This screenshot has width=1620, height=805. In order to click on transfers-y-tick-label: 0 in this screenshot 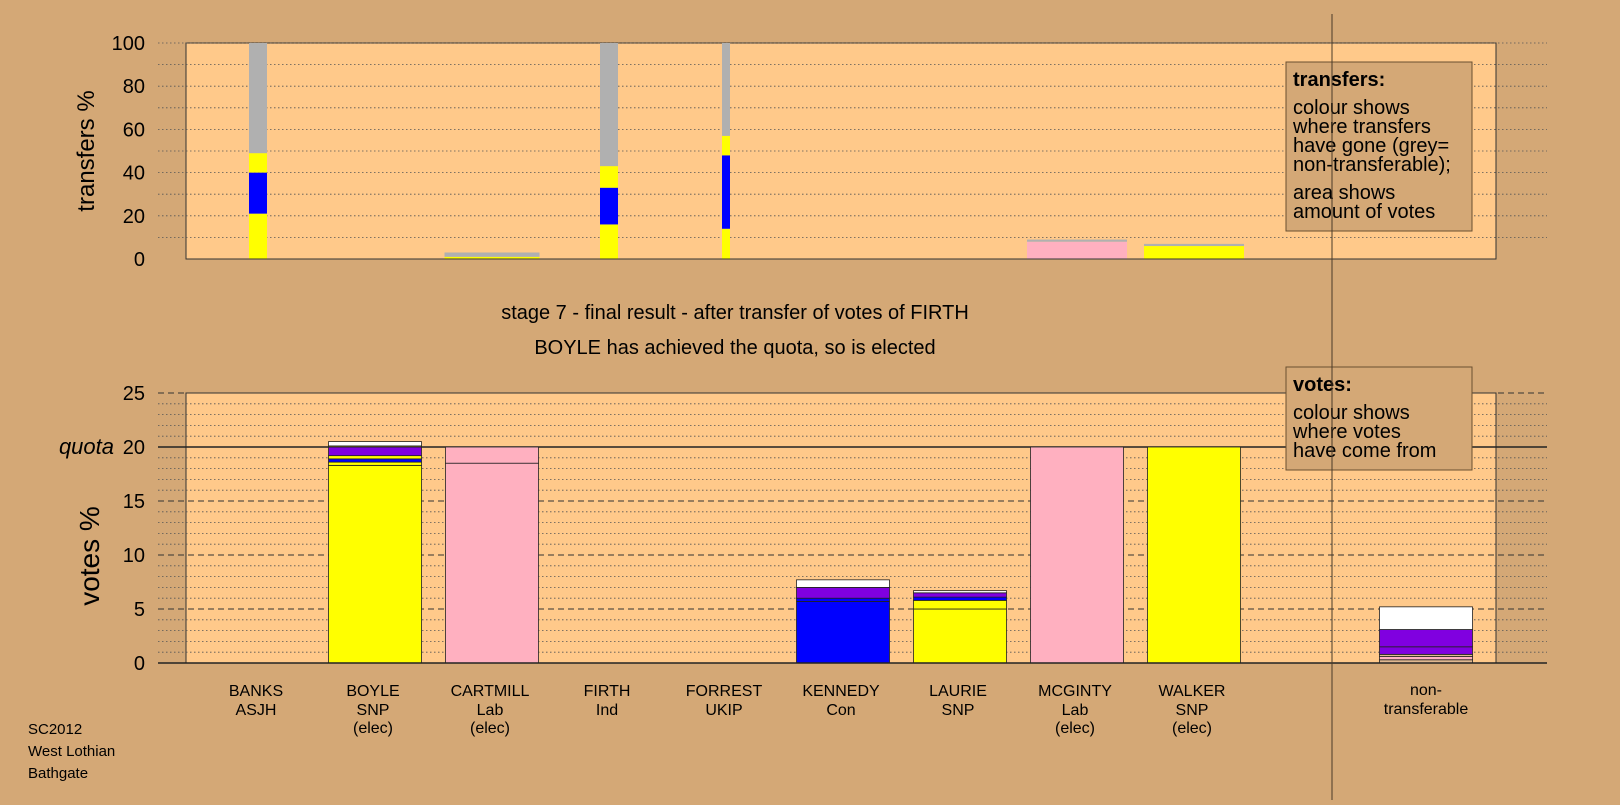, I will do `click(139, 260)`.